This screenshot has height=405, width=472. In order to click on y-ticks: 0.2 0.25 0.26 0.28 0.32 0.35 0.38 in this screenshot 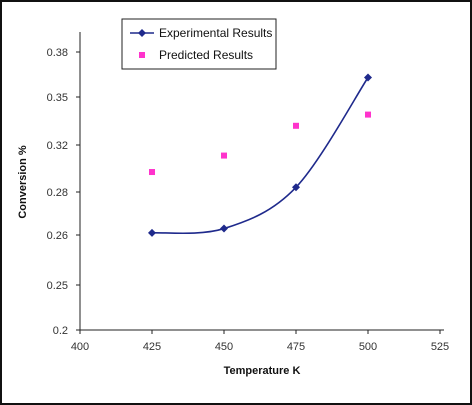, I will do `click(63, 192)`.